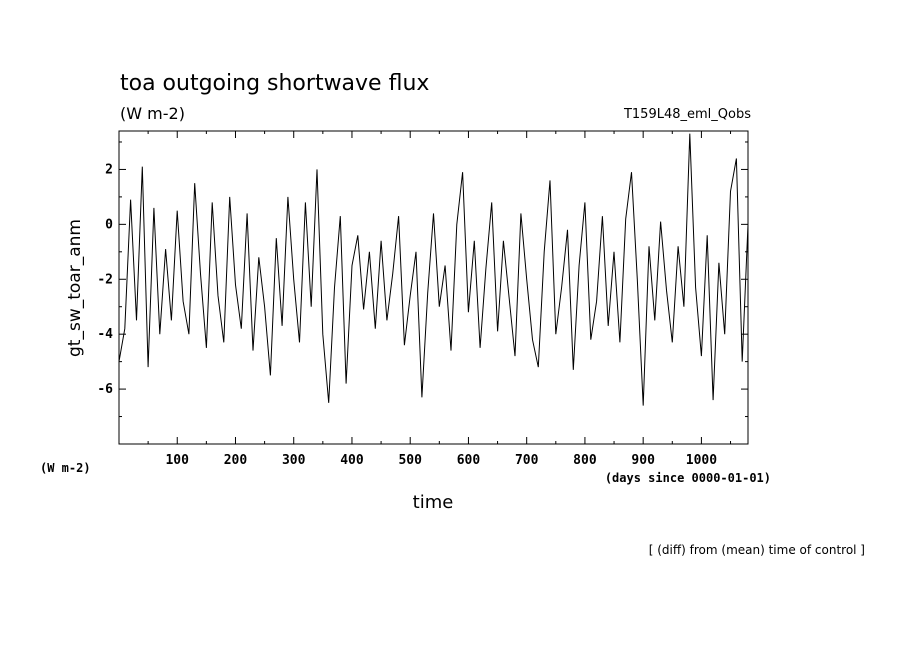 The width and height of the screenshot is (904, 659). What do you see at coordinates (75, 288) in the screenshot?
I see `y-axis-label: gt_sw_toar_anm` at bounding box center [75, 288].